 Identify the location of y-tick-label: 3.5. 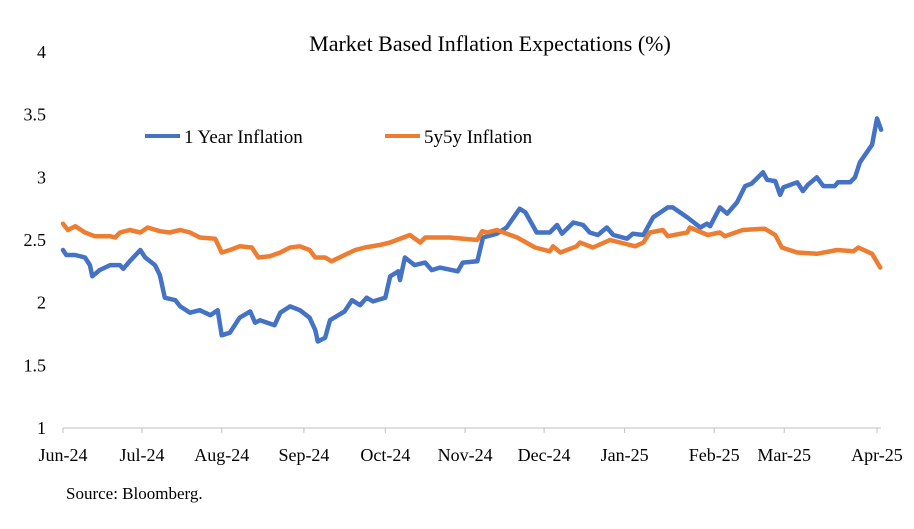
(35, 115).